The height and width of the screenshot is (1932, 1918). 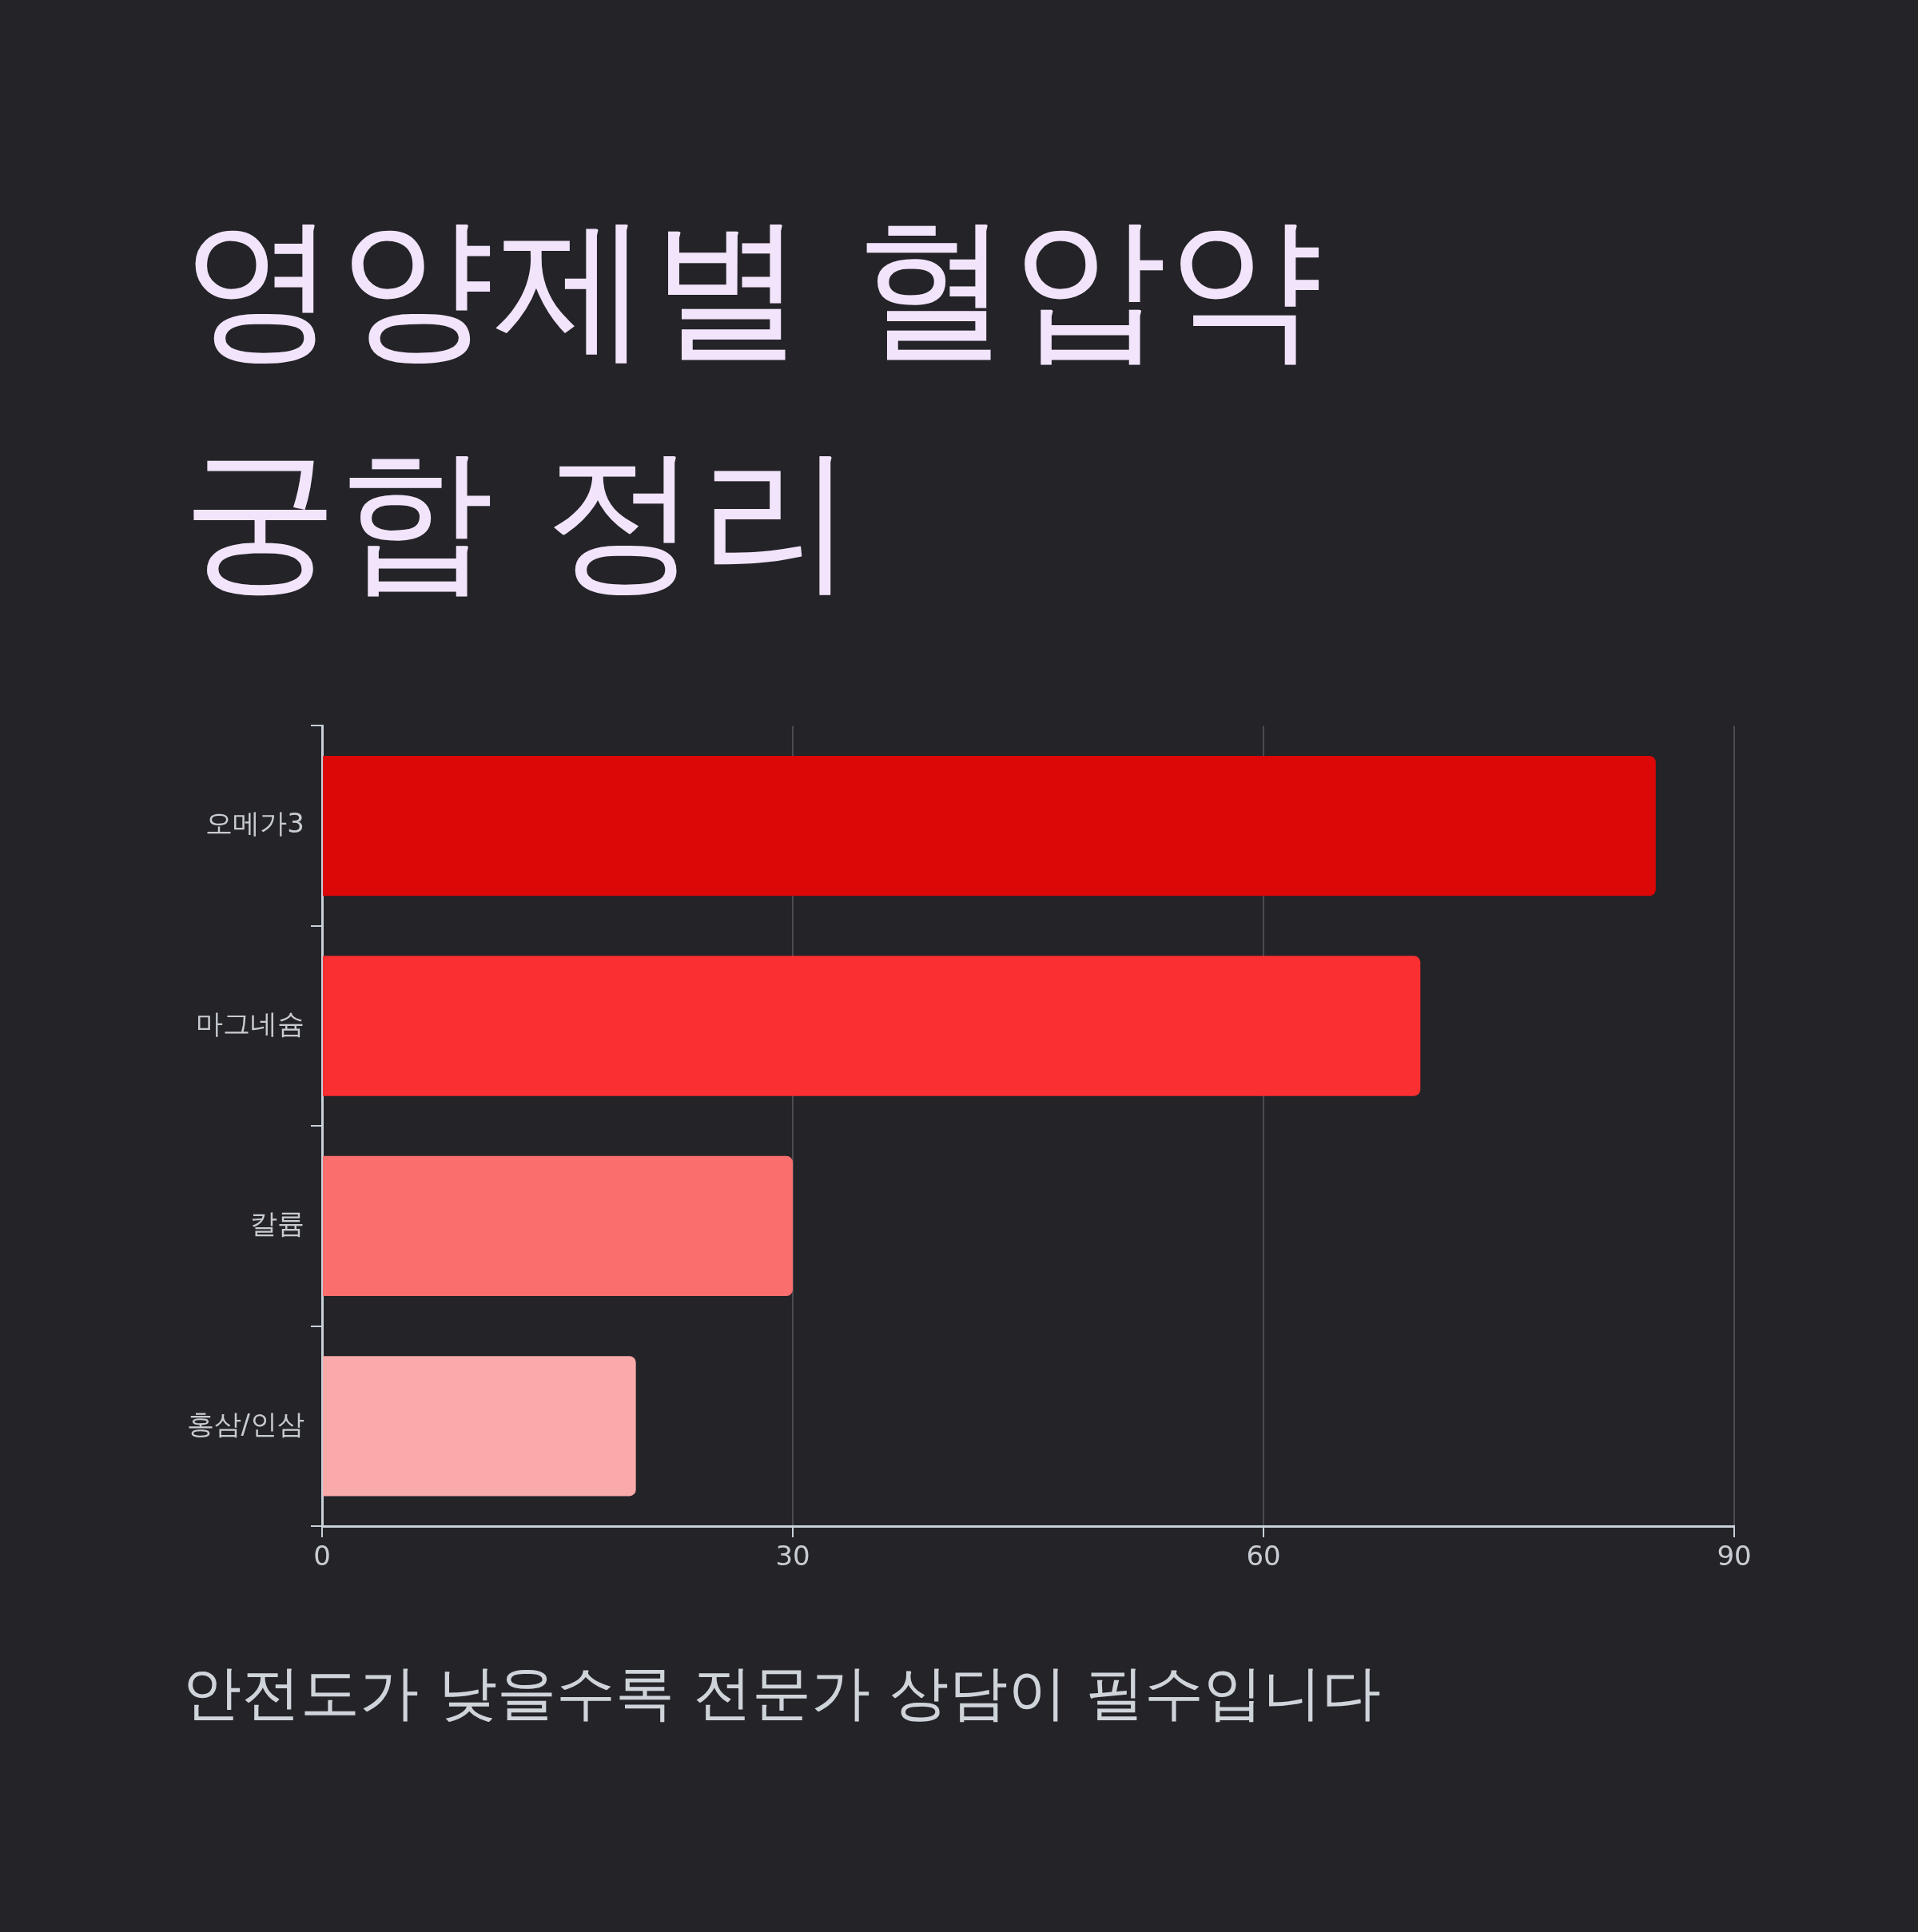 I want to click on y-tick-label: 마그네슘, so click(x=250, y=1023).